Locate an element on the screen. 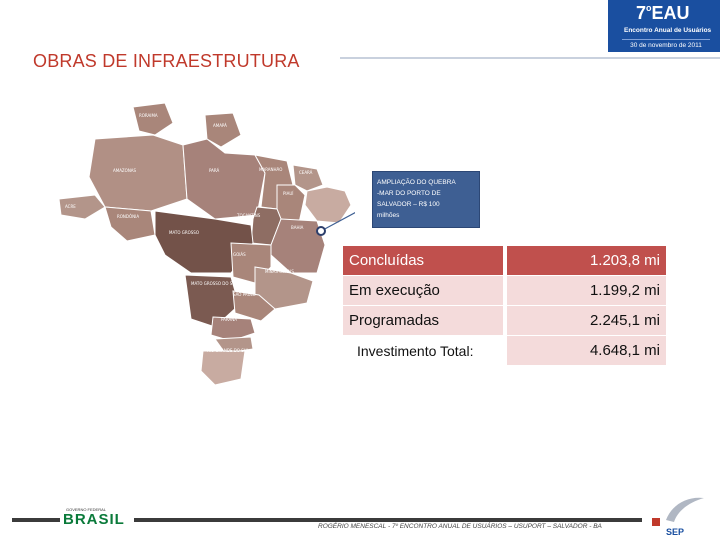 The image size is (720, 540). sep-logo-text: SEP is located at coordinates (675, 532).